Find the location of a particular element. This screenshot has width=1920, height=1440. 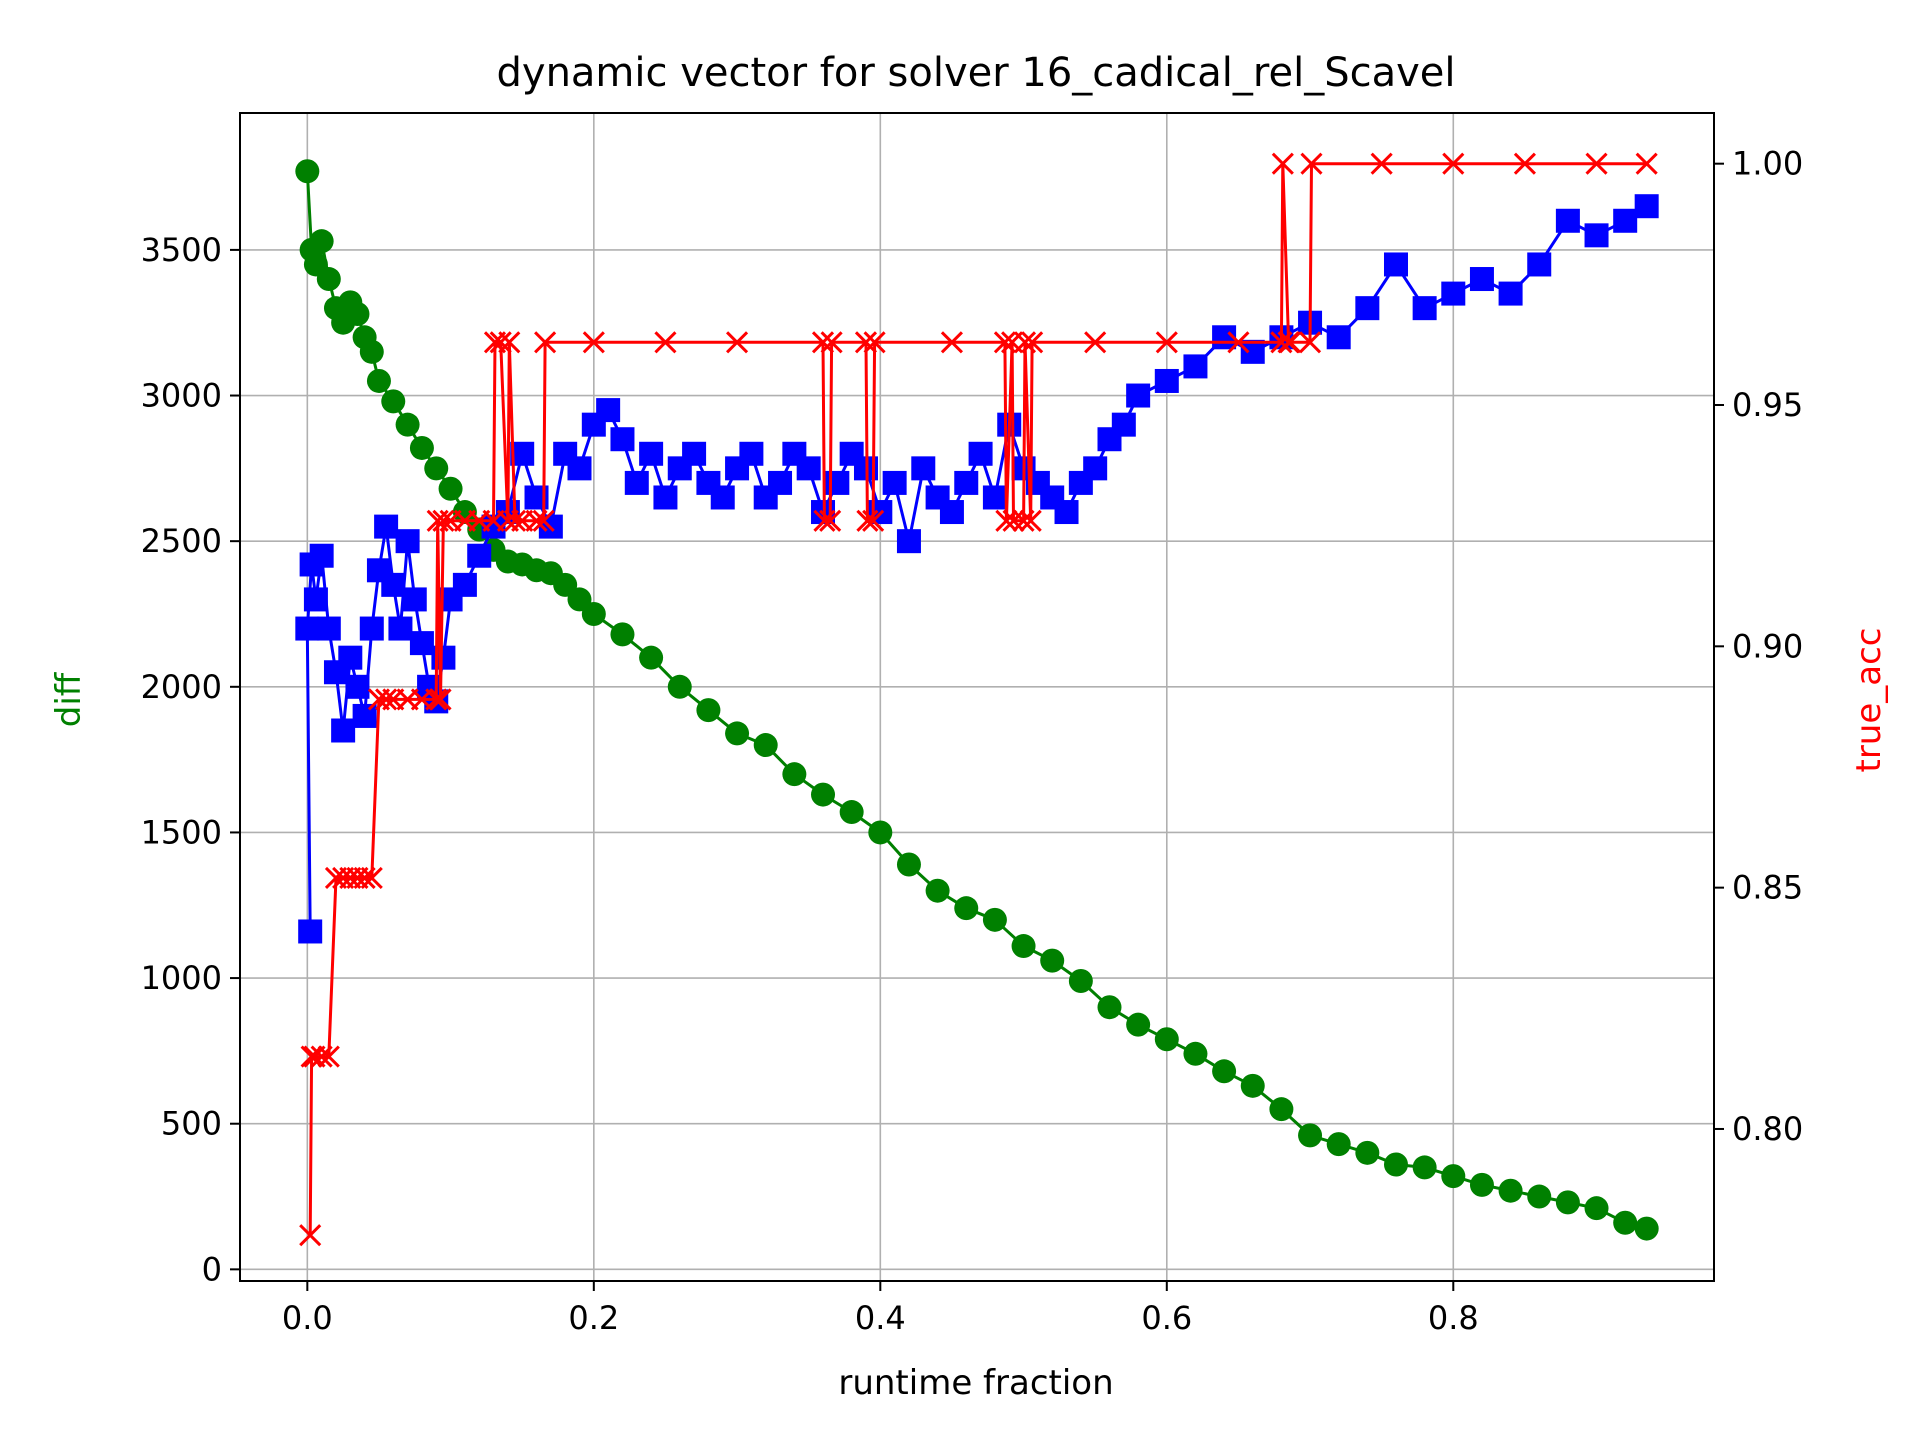

x-tick-label: 0.2 is located at coordinates (593, 1318).